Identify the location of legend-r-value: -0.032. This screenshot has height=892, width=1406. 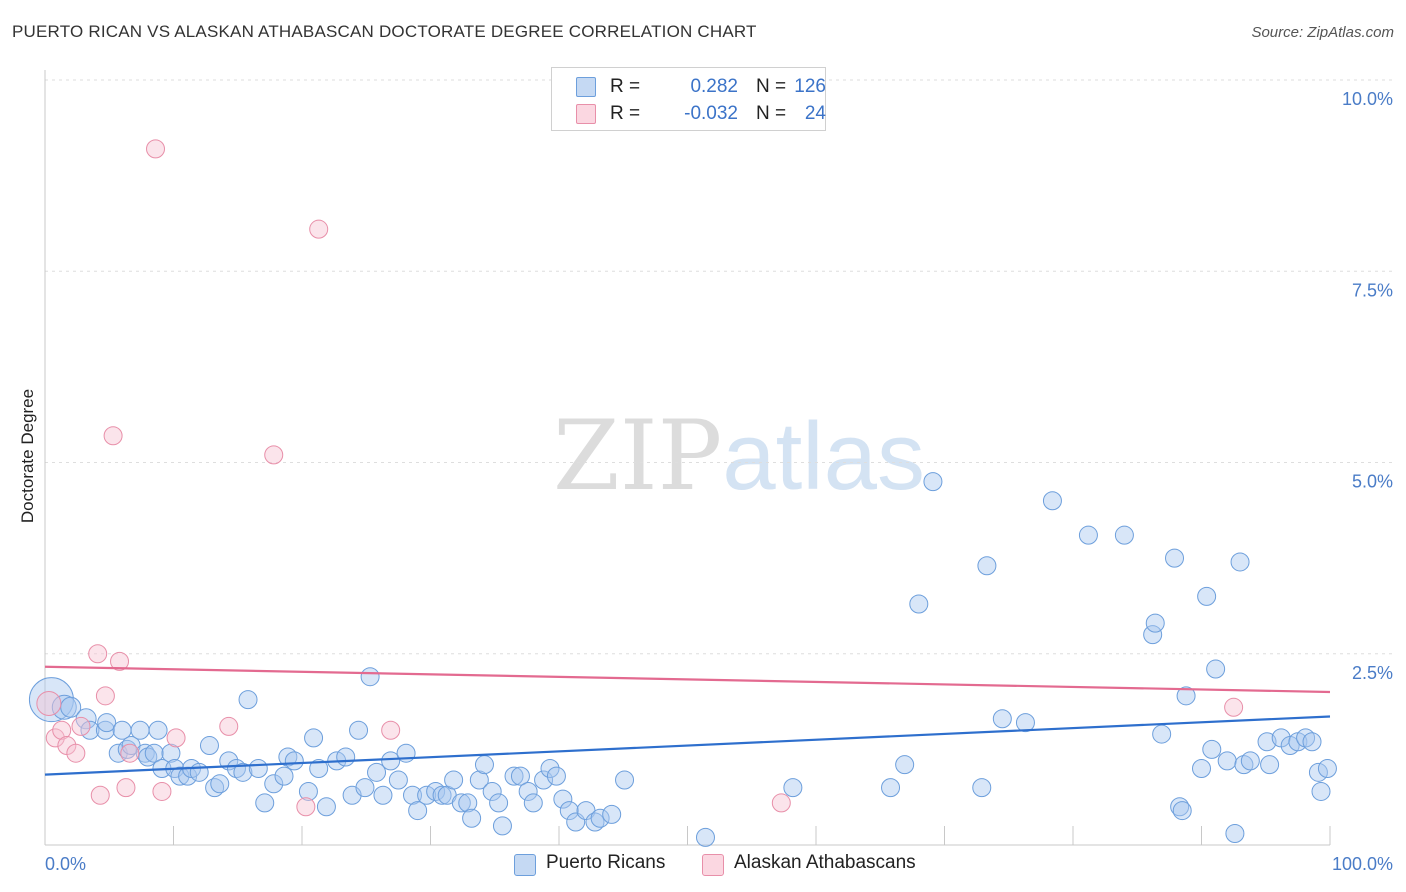
(711, 113).